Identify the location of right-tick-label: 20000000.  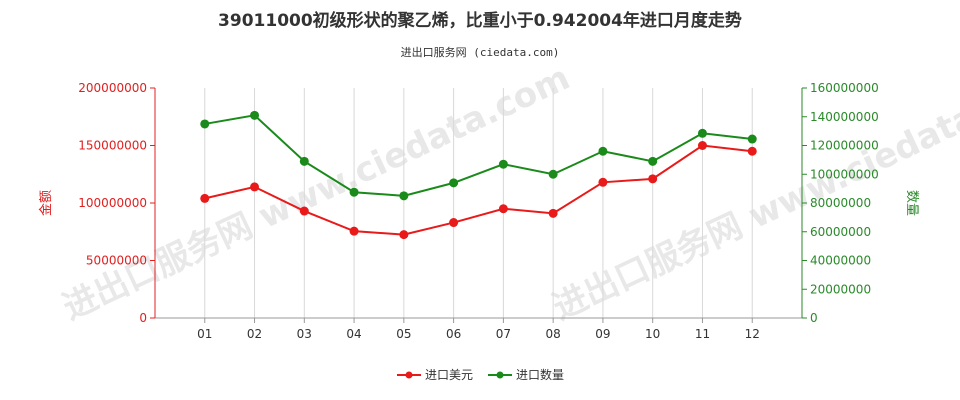
(840, 289).